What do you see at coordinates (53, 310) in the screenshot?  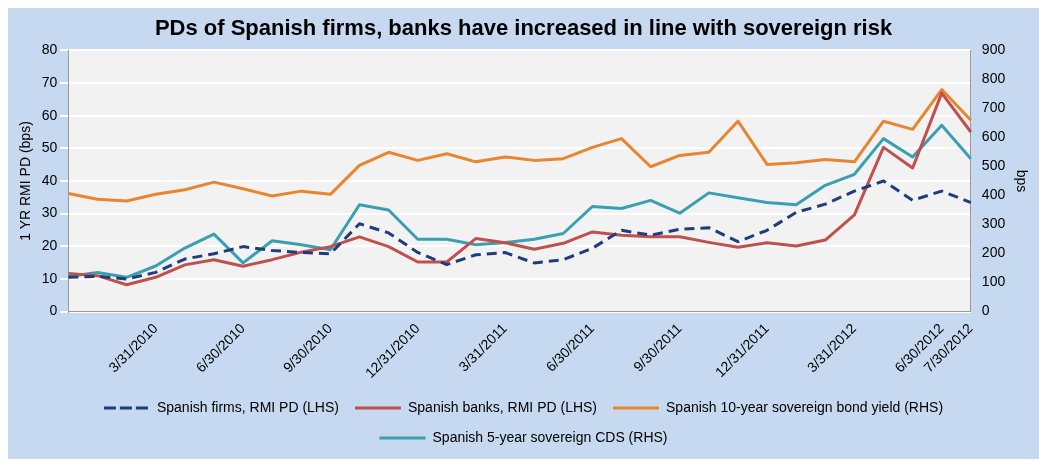 I see `y-tick-label: 0` at bounding box center [53, 310].